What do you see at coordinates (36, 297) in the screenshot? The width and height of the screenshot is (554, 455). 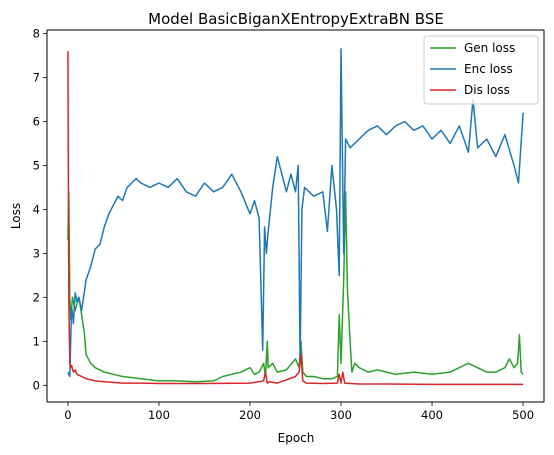 I see `y-tick-label: 2` at bounding box center [36, 297].